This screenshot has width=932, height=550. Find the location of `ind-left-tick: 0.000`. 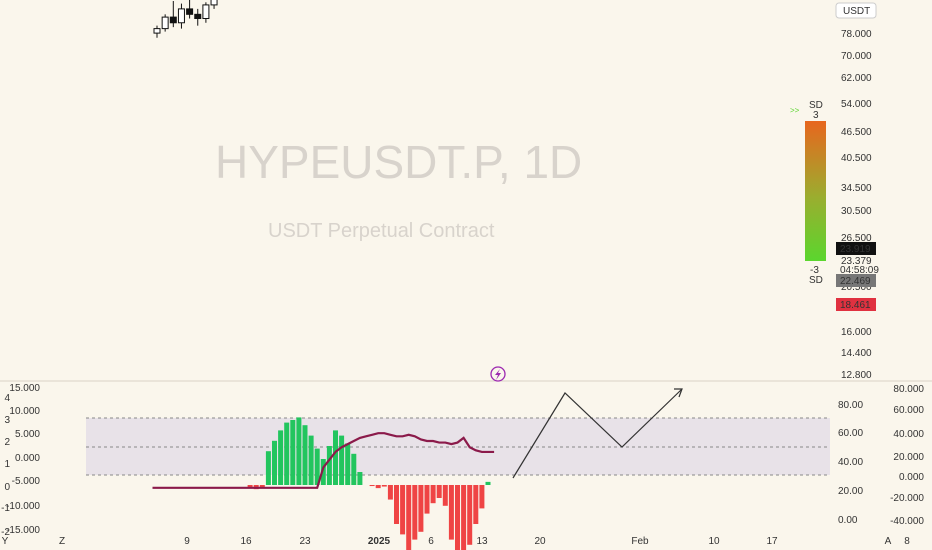

ind-left-tick: 0.000 is located at coordinates (27, 458).